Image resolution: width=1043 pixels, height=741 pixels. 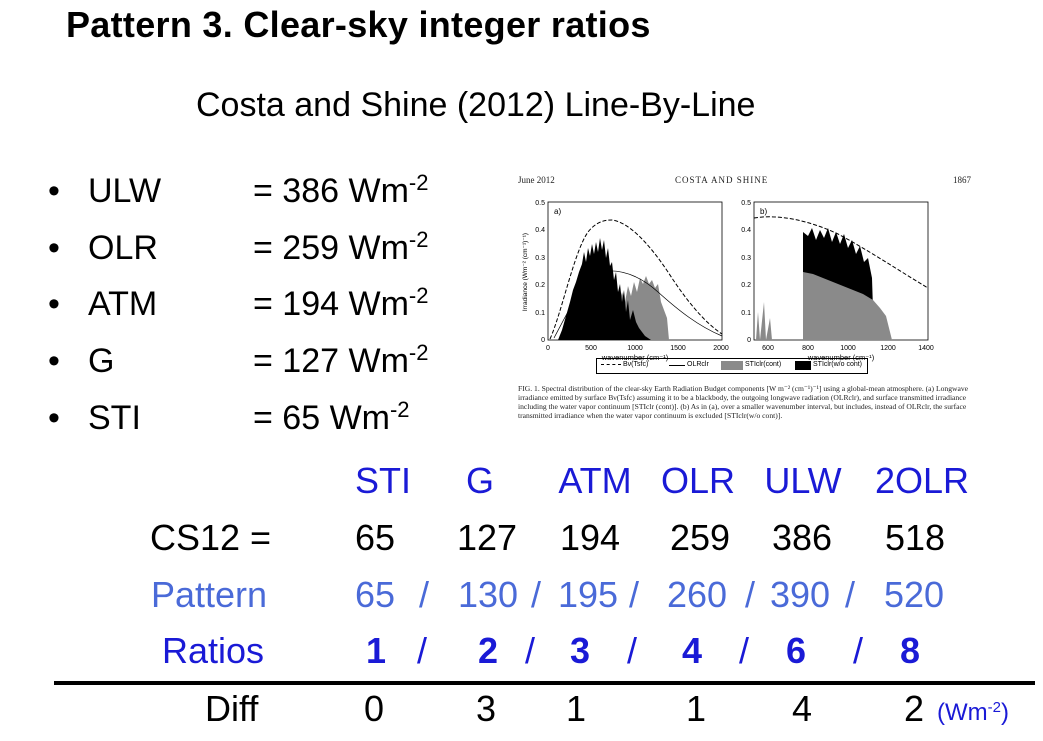 What do you see at coordinates (973, 712) in the screenshot?
I see `unit-label: (Wm-2)` at bounding box center [973, 712].